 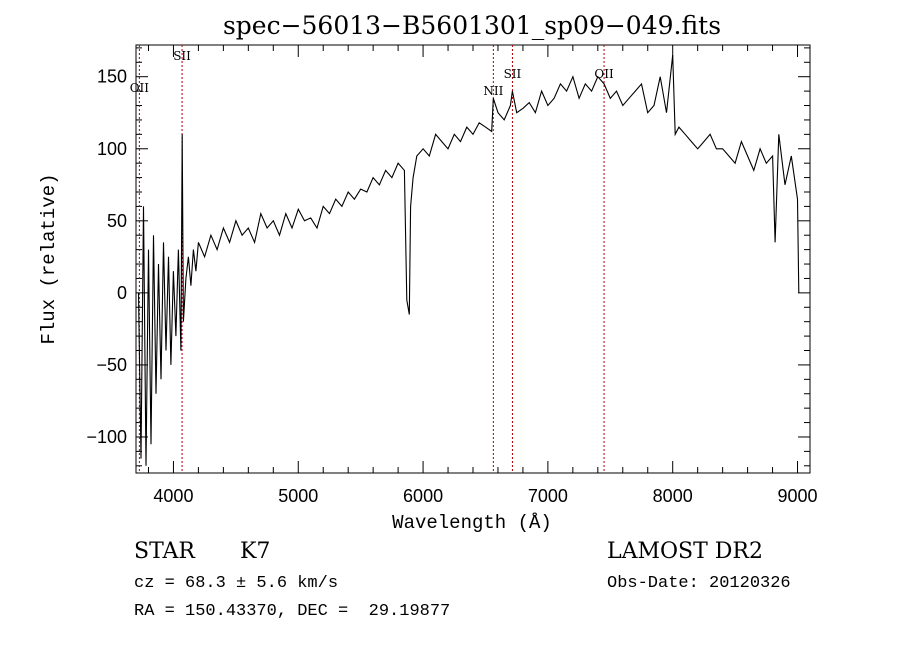 What do you see at coordinates (548, 496) in the screenshot?
I see `x-tick-label: 7000` at bounding box center [548, 496].